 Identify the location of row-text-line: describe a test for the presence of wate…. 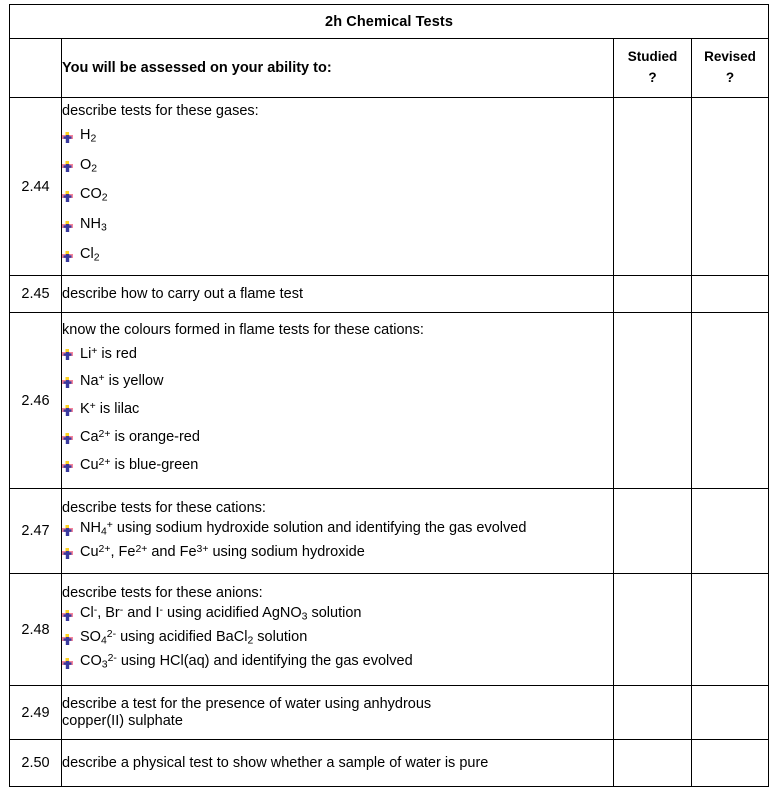
(247, 703).